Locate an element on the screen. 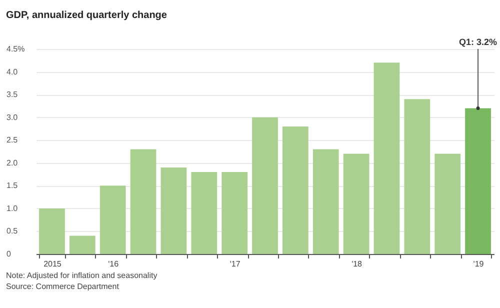 The width and height of the screenshot is (500, 308). y-tick-label: 3.0 is located at coordinates (12, 117).